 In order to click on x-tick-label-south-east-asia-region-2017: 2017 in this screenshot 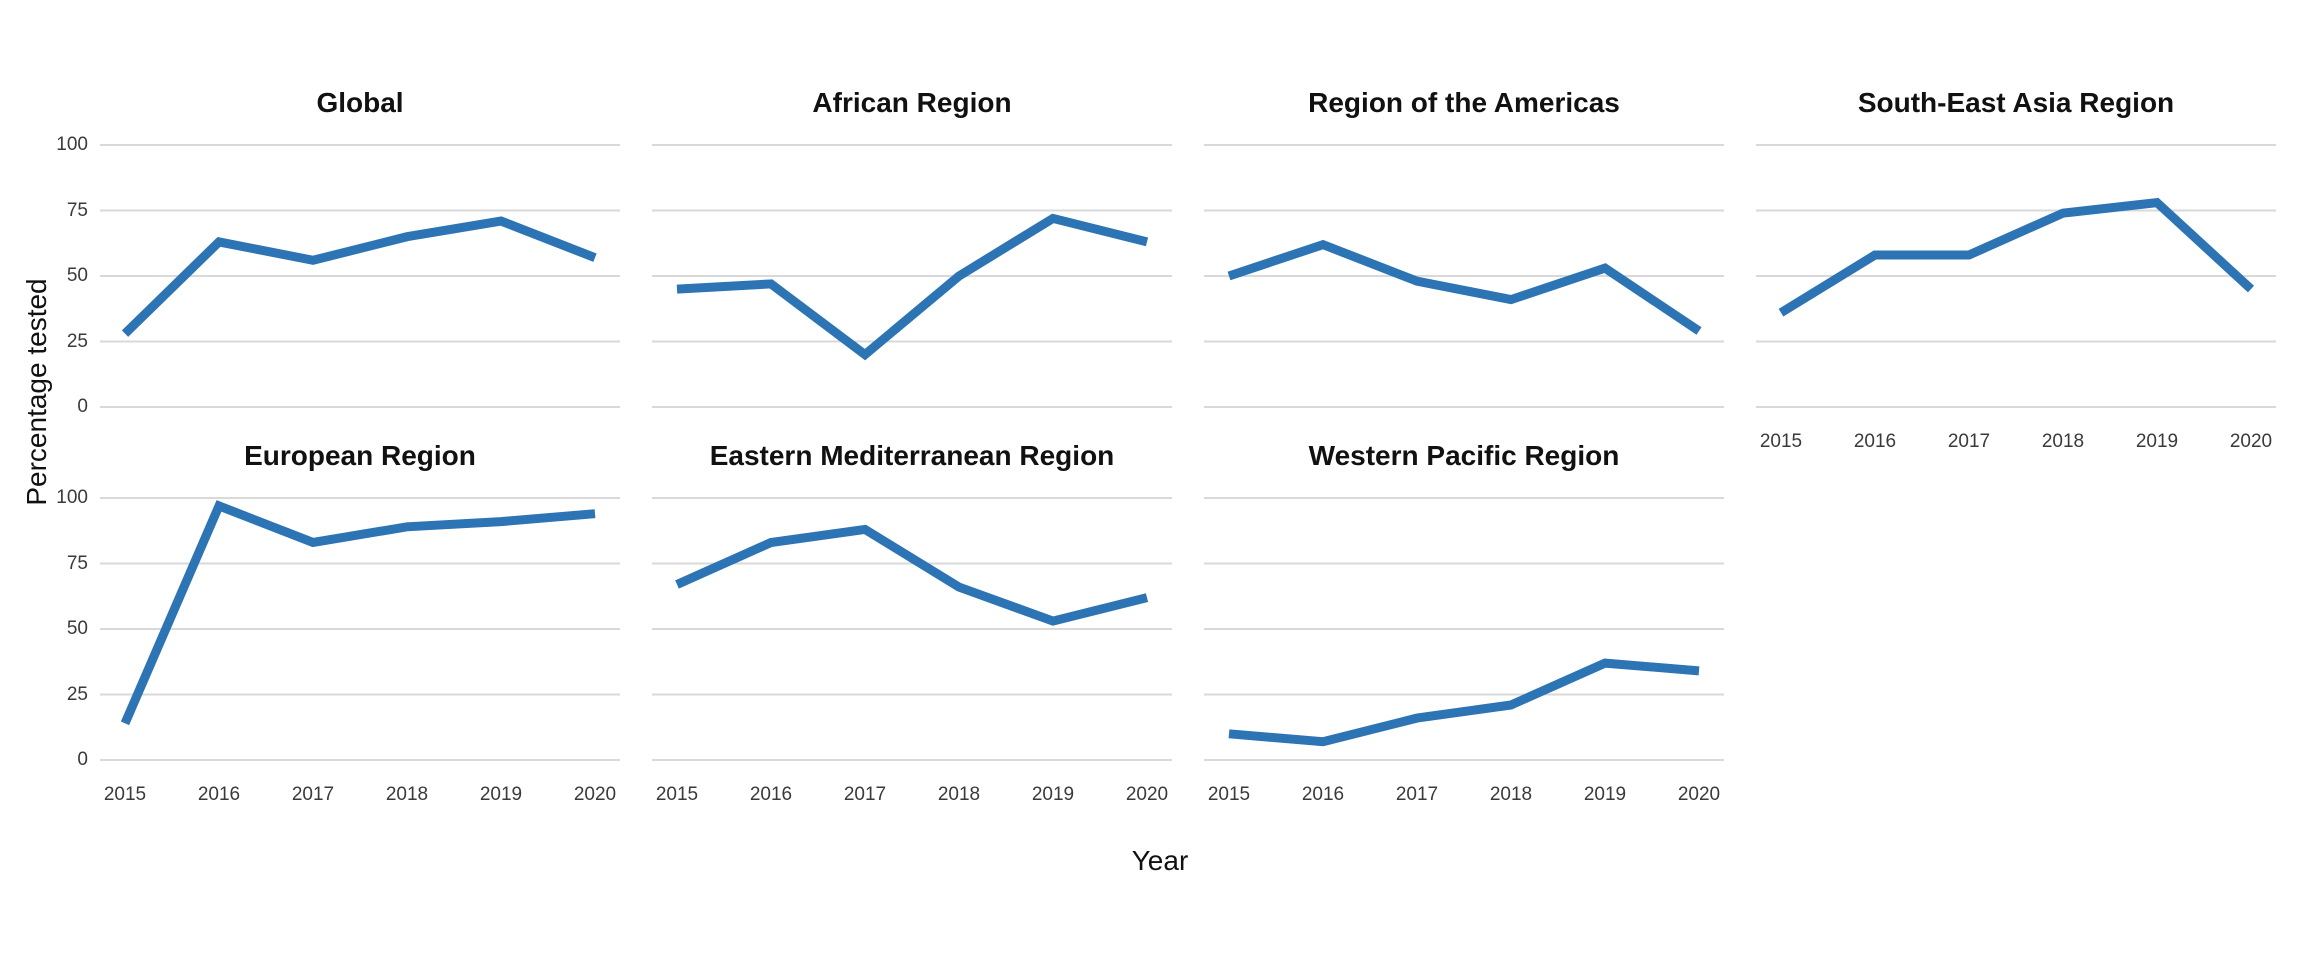, I will do `click(1969, 441)`.